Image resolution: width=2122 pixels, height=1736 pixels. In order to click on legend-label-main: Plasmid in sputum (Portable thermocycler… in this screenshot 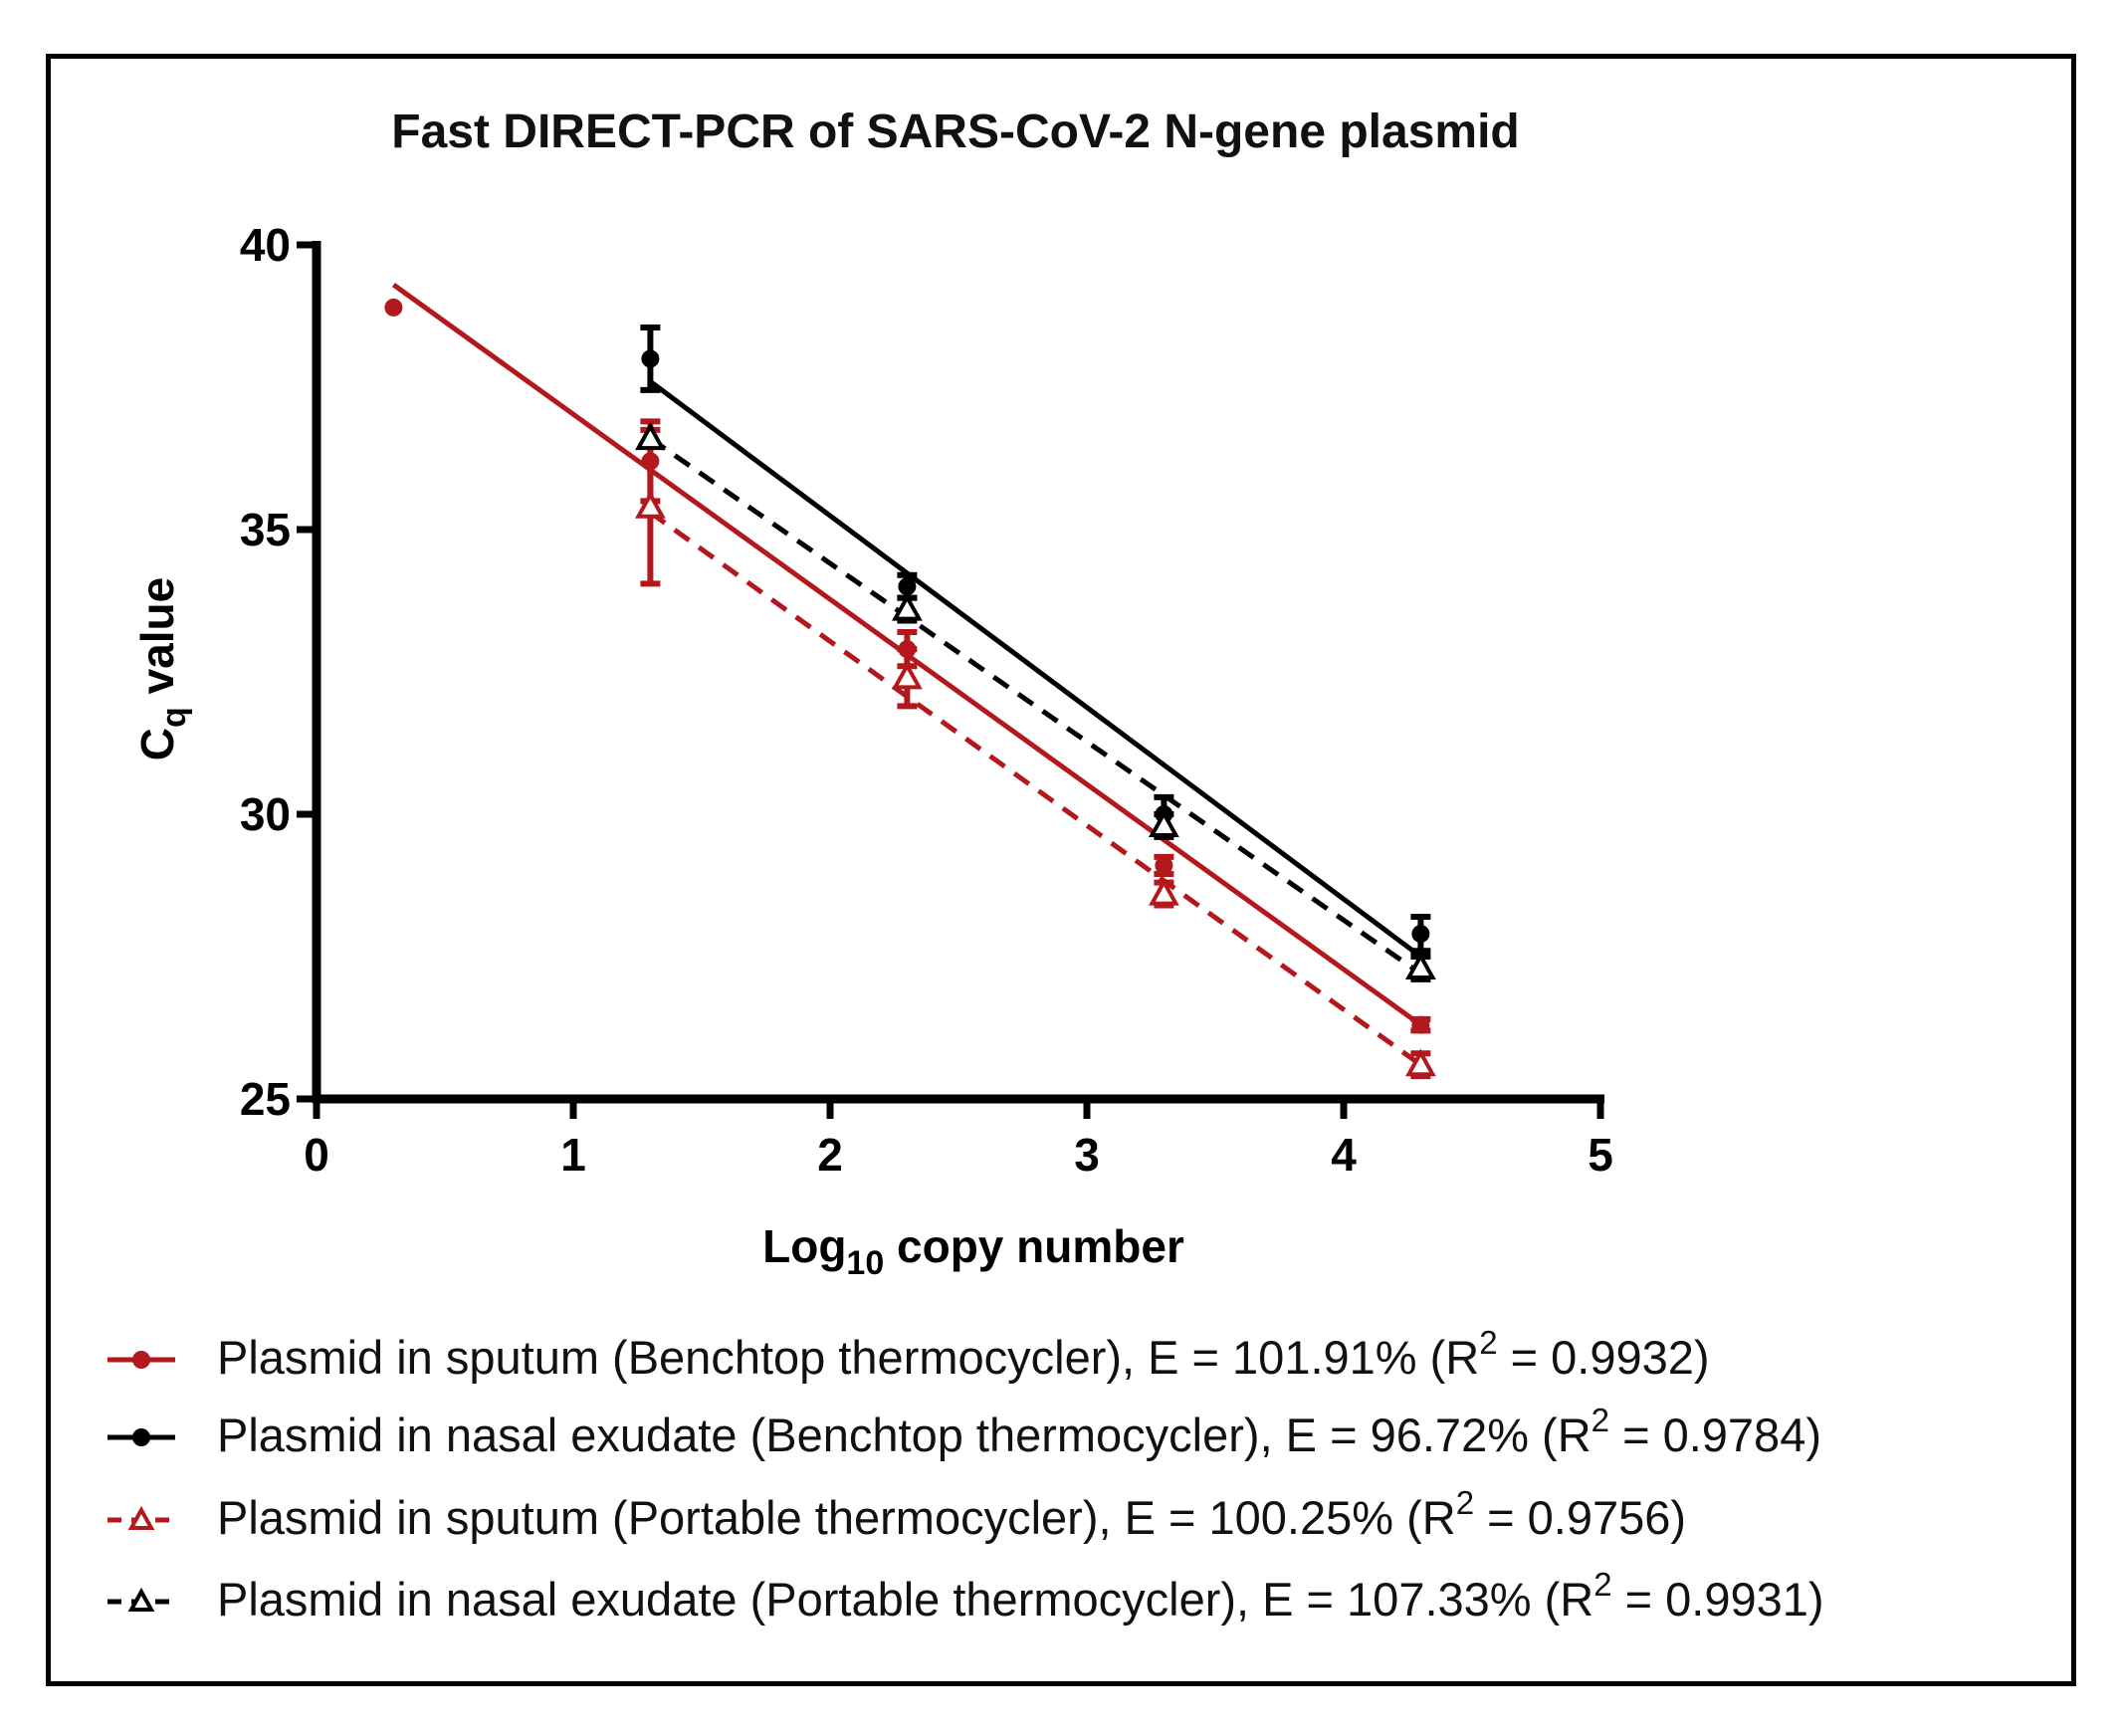, I will do `click(837, 1517)`.